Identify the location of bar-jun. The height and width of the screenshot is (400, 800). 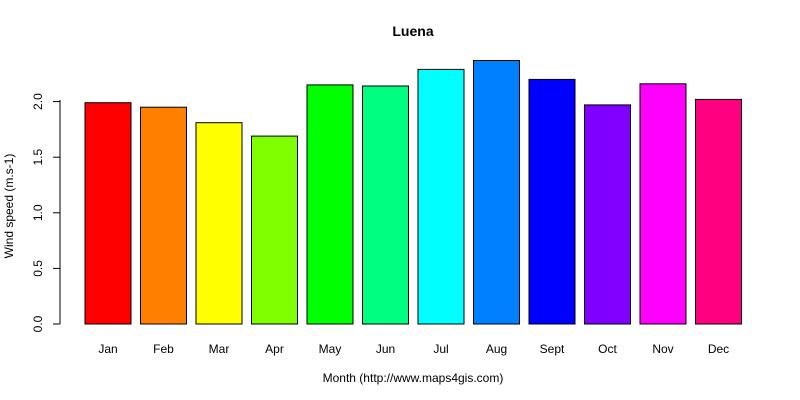
(385, 205).